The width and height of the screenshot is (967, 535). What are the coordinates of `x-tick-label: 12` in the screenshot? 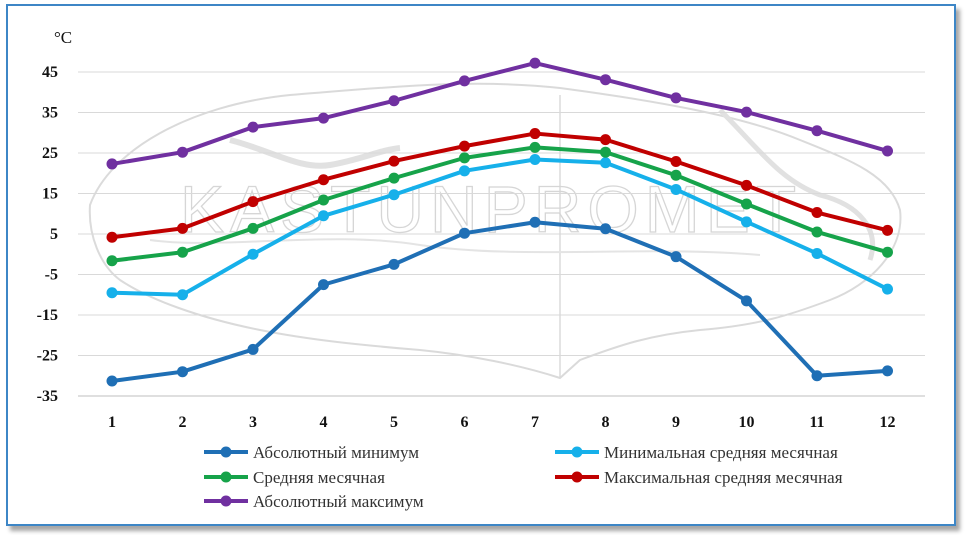 It's located at (888, 422).